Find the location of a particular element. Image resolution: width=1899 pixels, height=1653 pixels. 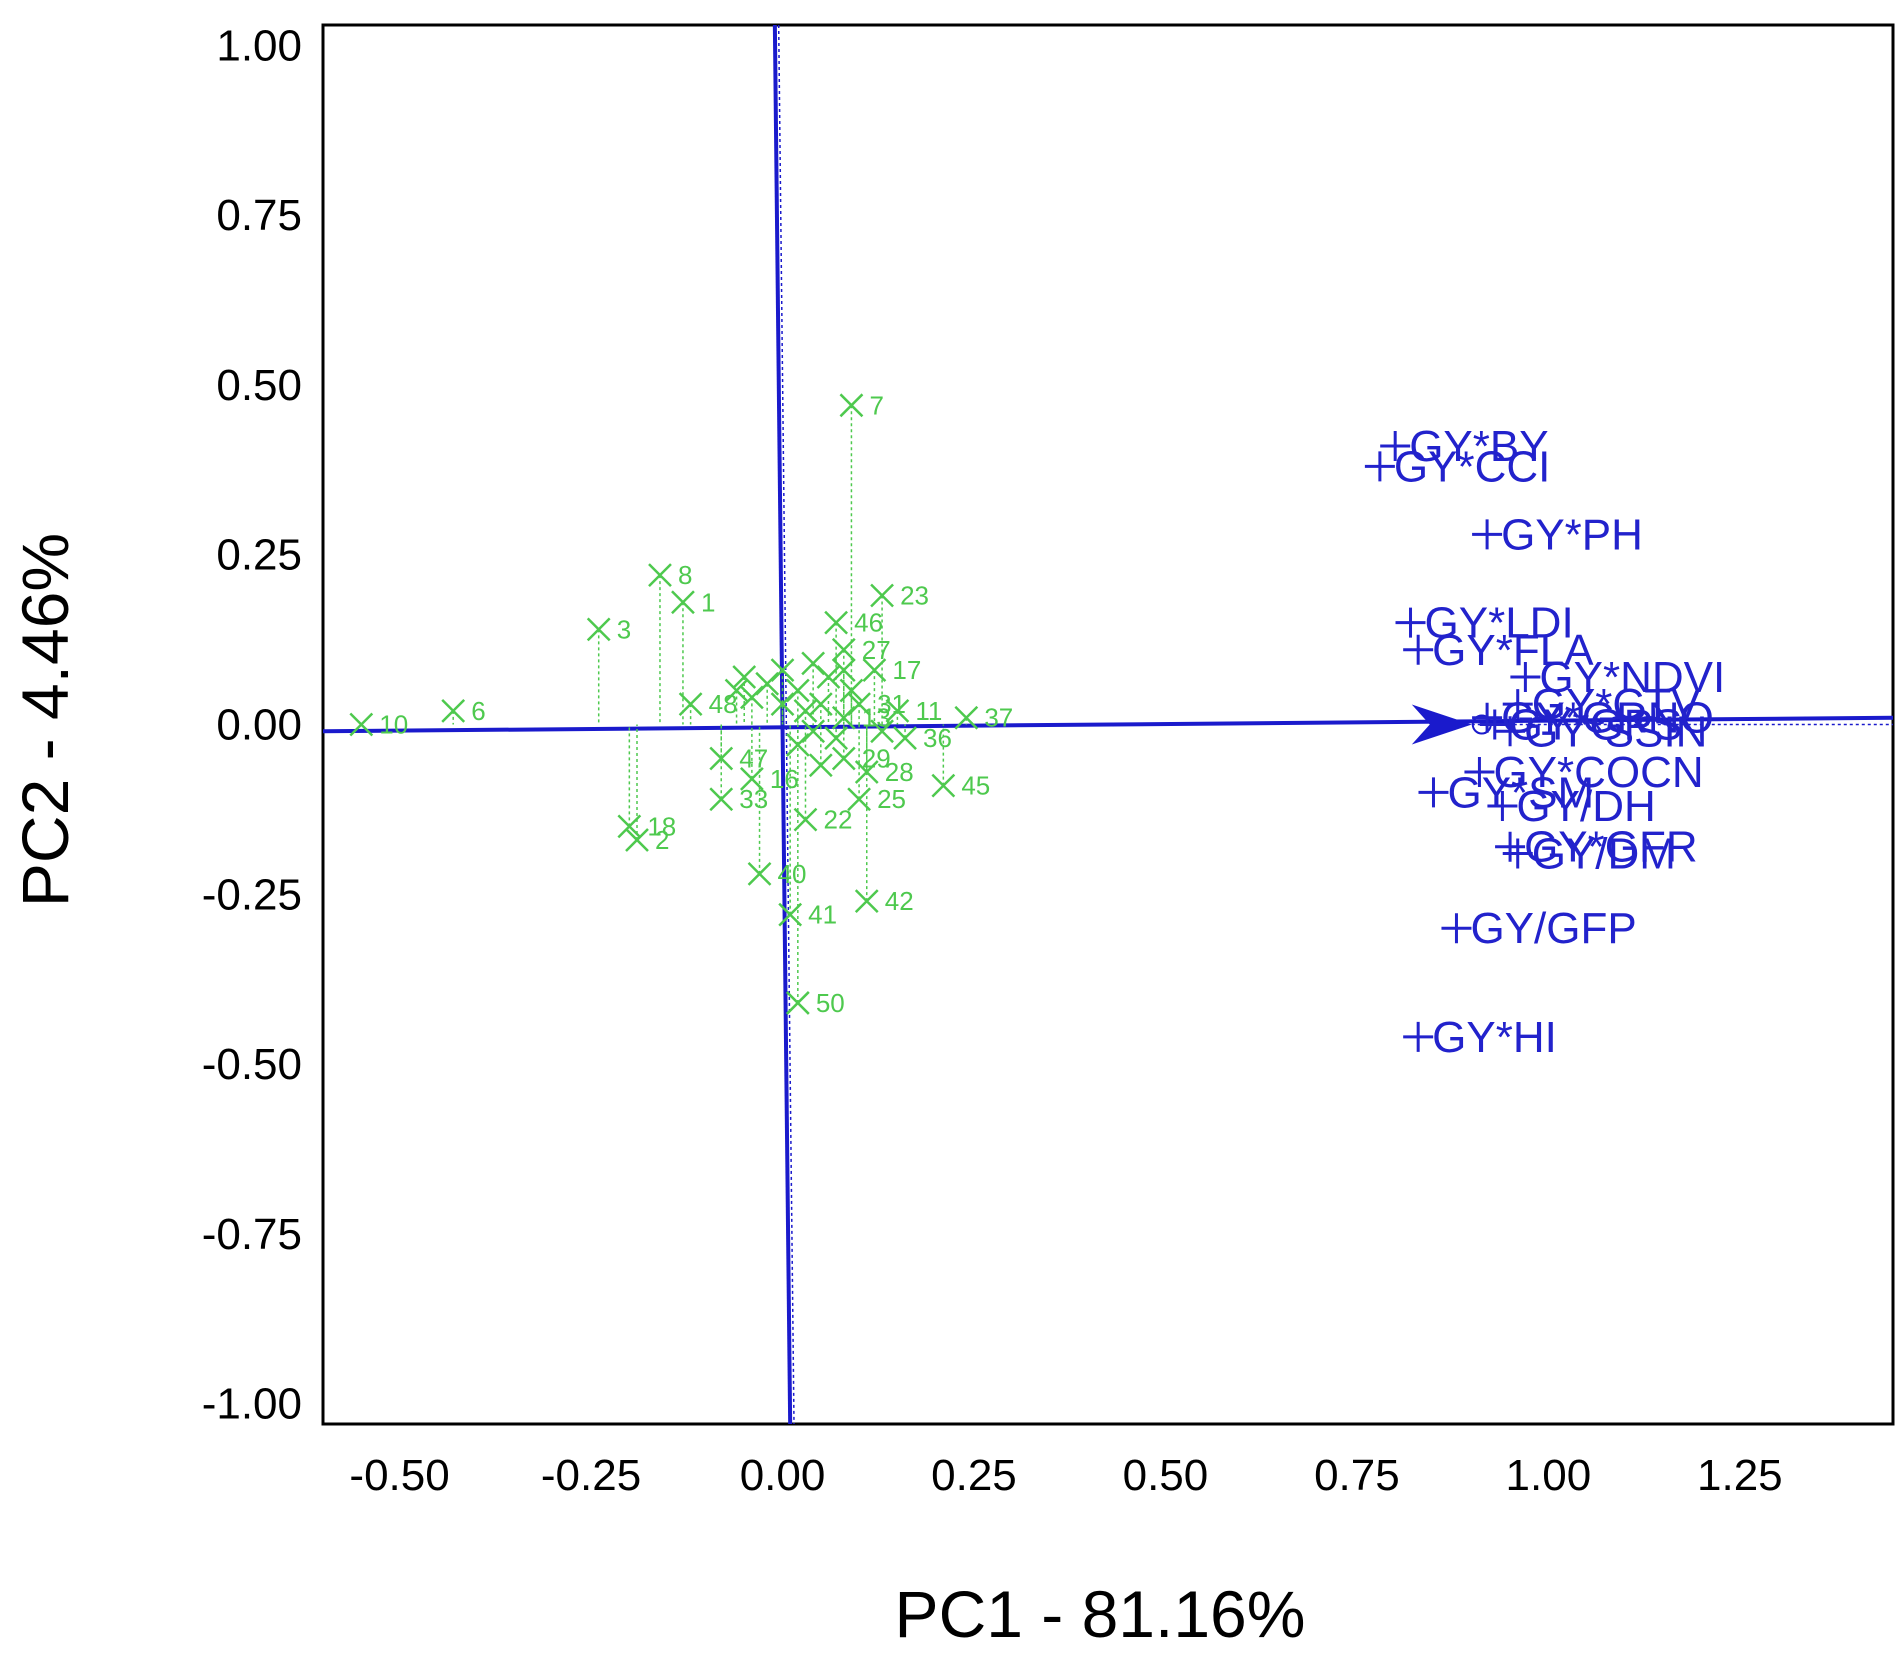

genotype-label: 10 is located at coordinates (393, 725).